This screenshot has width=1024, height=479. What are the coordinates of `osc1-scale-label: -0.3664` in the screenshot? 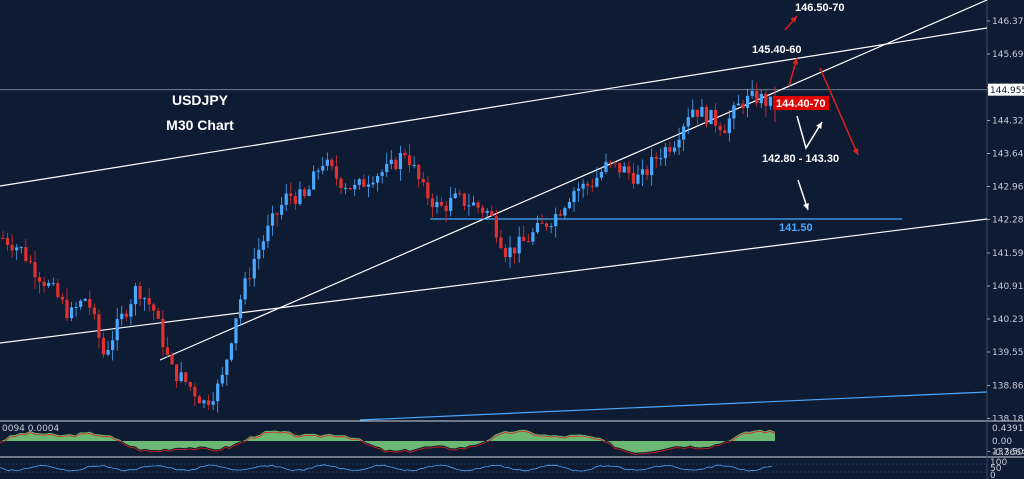 It's located at (1008, 453).